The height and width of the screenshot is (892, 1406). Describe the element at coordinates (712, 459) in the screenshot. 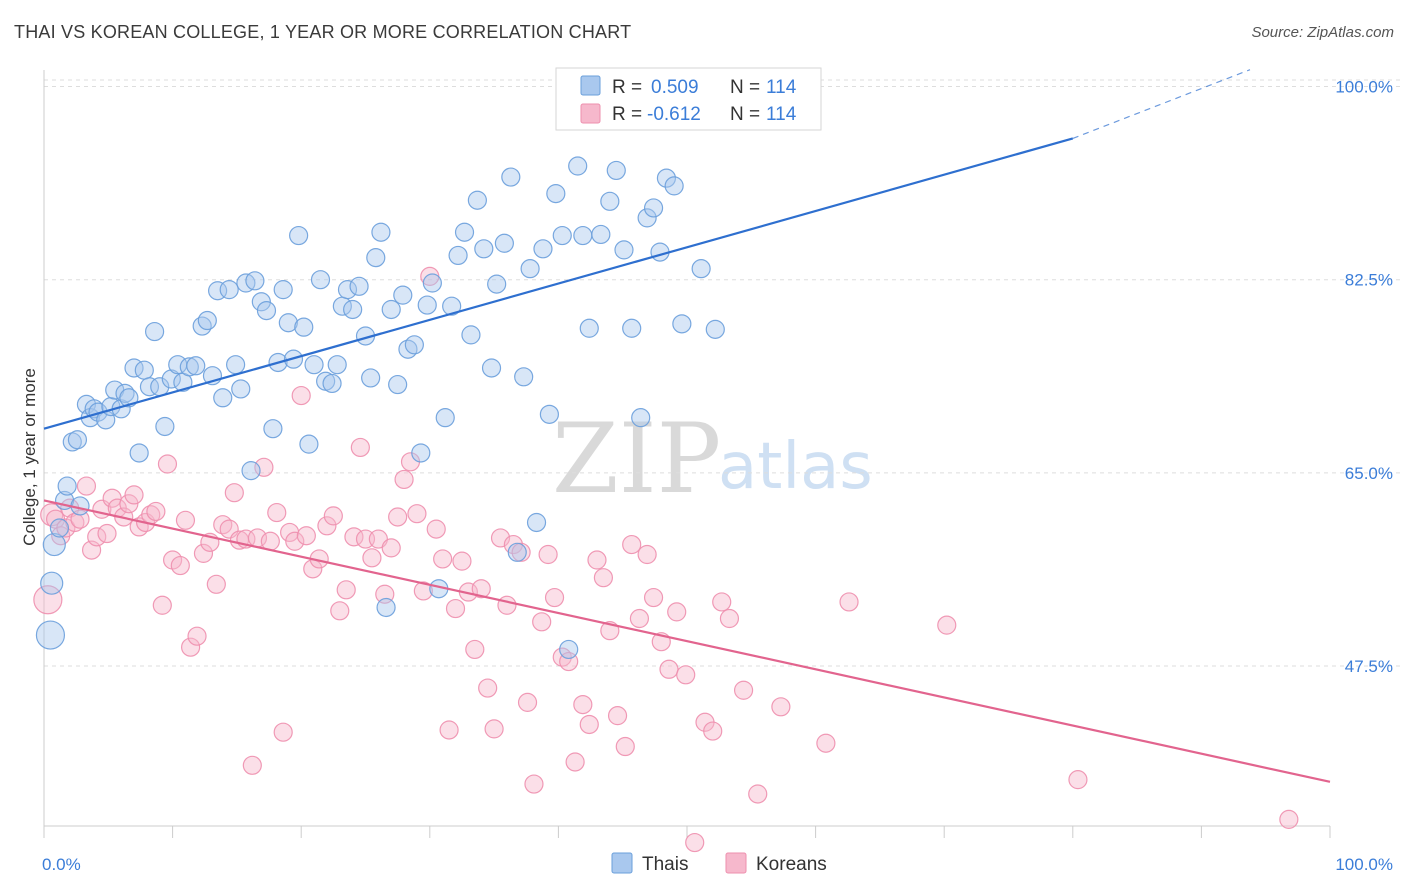

I see `watermark: ZIP atlas` at that location.